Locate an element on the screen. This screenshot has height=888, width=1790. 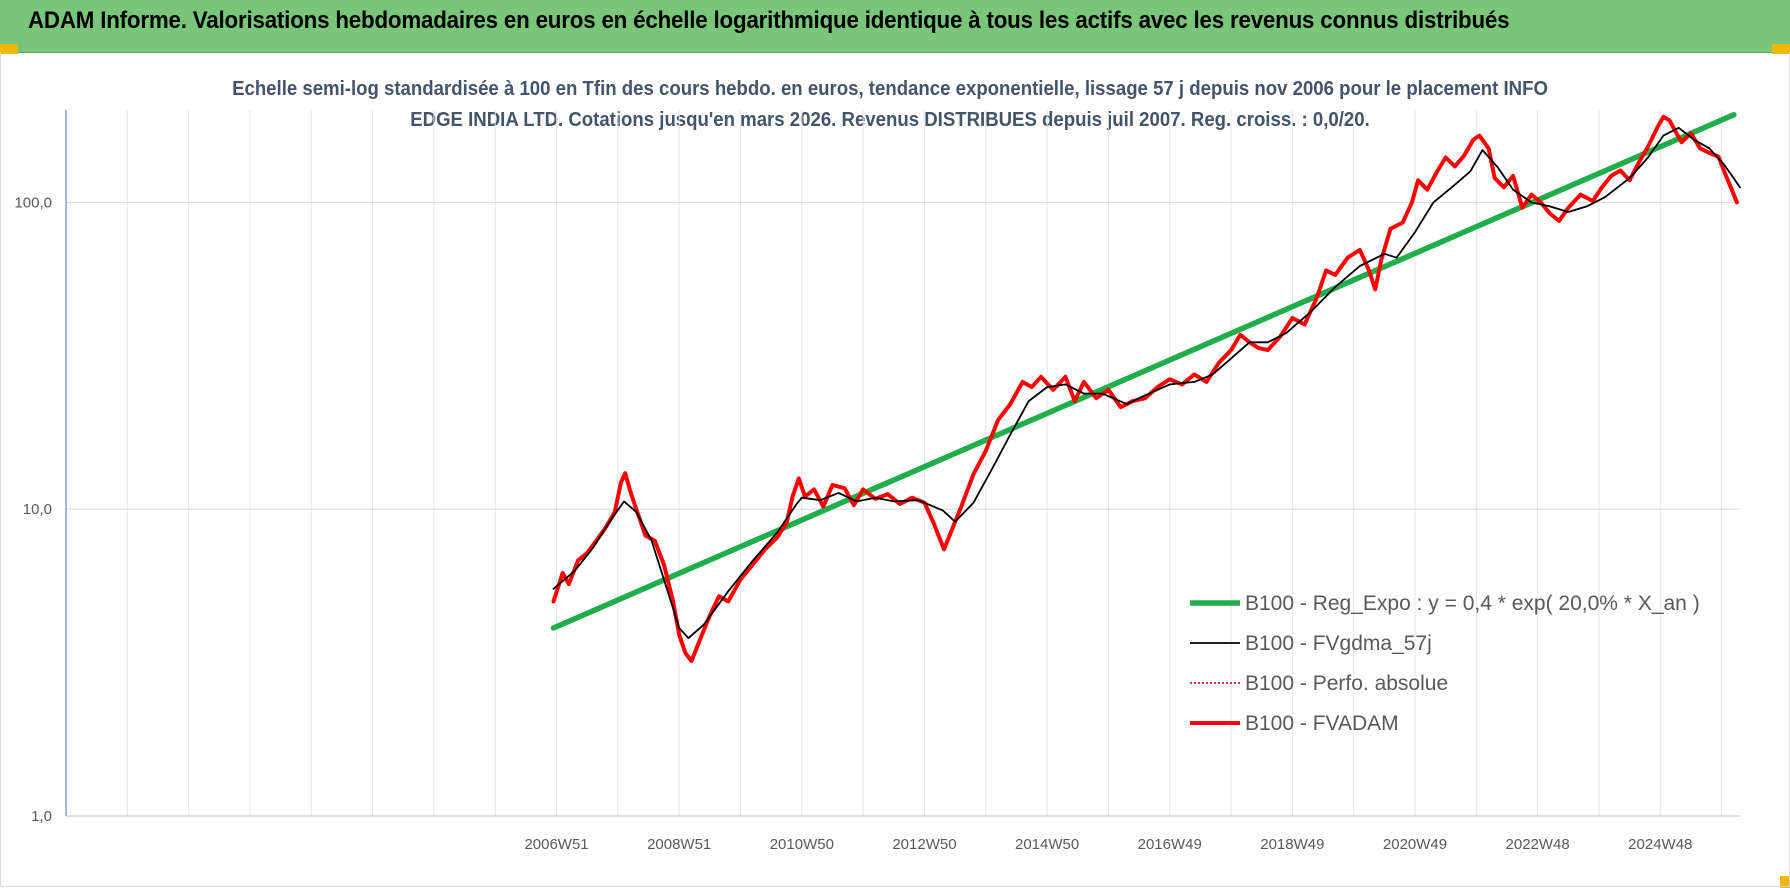
x-tick-label: 2020W49 is located at coordinates (1415, 844).